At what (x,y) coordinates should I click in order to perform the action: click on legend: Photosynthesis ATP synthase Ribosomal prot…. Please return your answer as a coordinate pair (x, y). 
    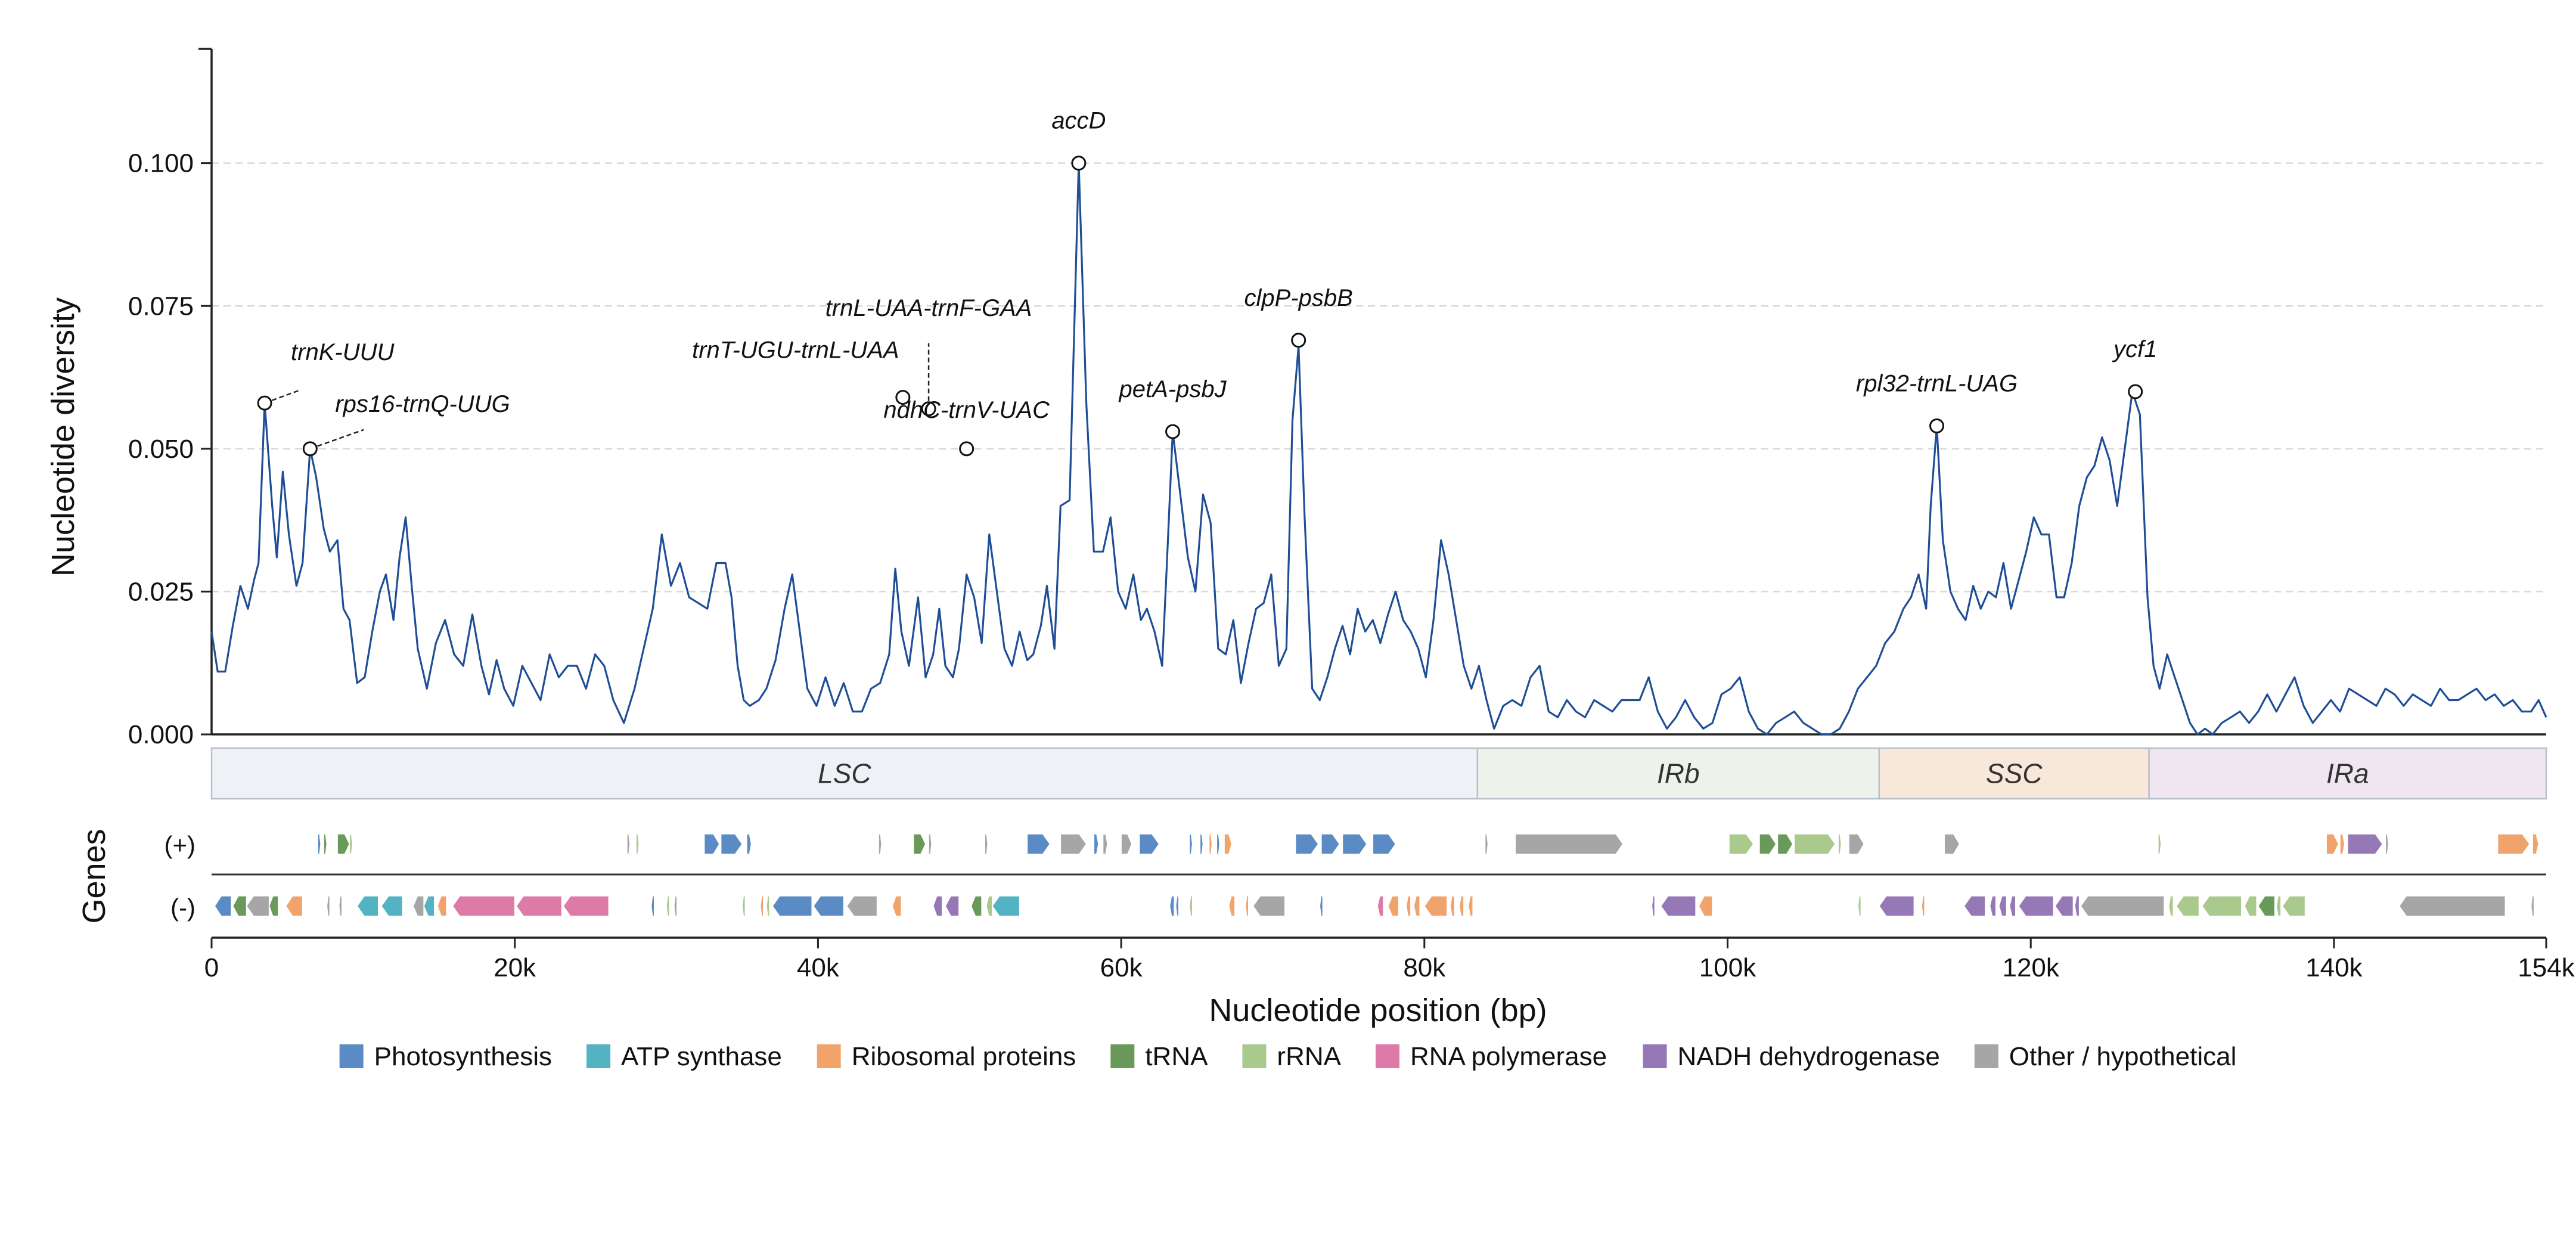
    Looking at the image, I should click on (1288, 1056).